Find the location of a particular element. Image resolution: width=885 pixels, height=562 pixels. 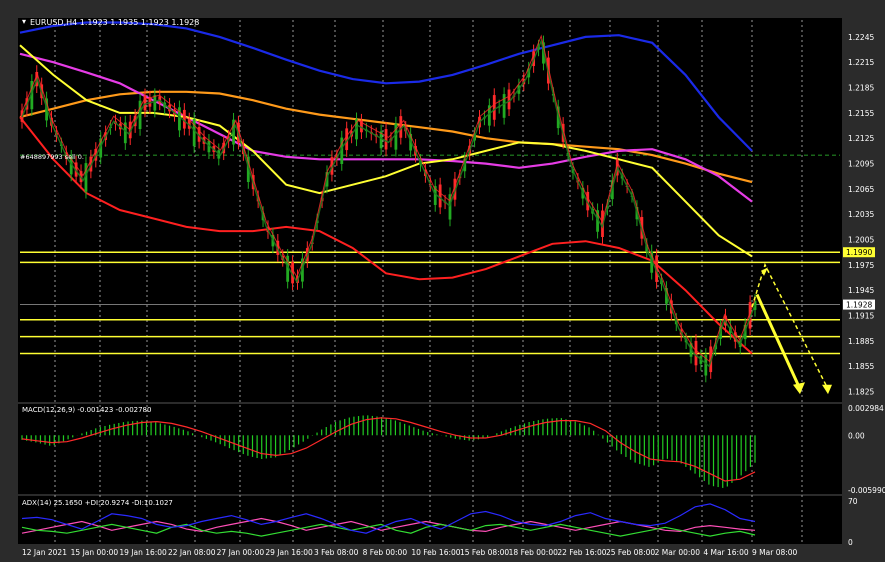

x-axis-label: 4 Mar 16:00 is located at coordinates (726, 552).